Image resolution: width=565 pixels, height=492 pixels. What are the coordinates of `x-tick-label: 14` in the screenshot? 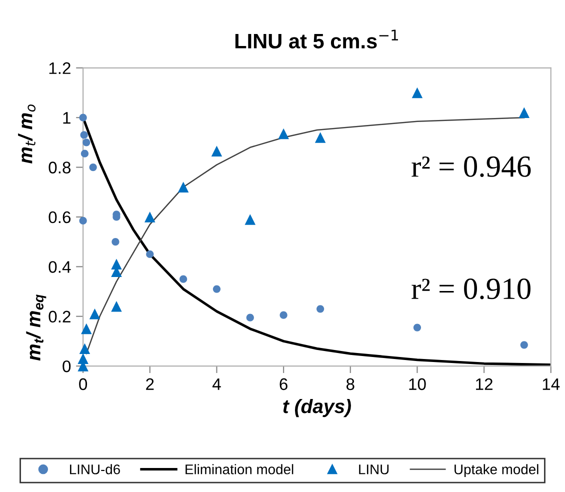 It's located at (551, 384).